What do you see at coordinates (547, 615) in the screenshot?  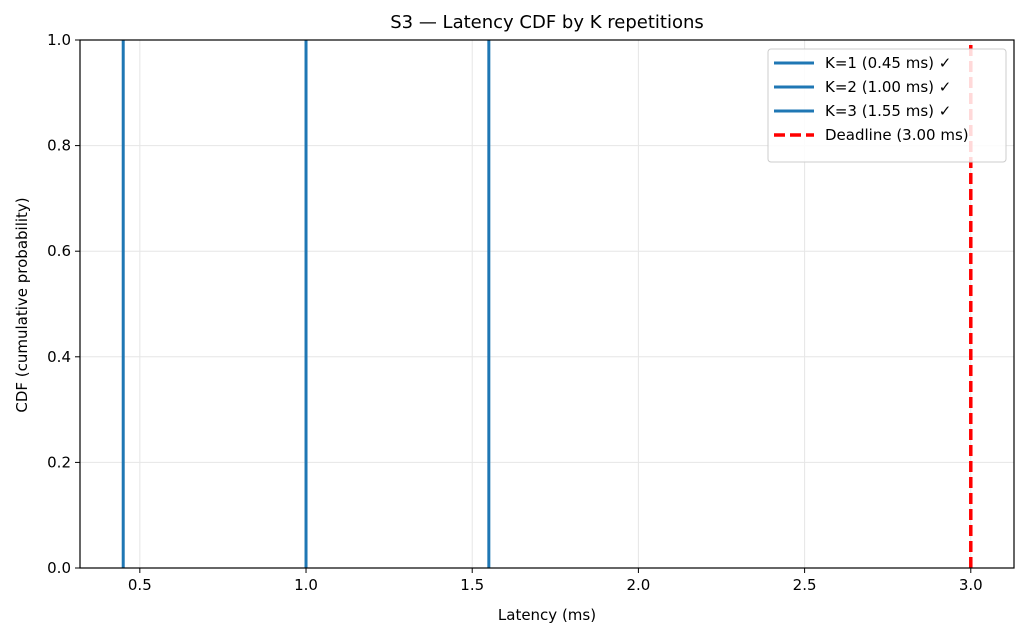 I see `x-axis-label: Latency (ms)` at bounding box center [547, 615].